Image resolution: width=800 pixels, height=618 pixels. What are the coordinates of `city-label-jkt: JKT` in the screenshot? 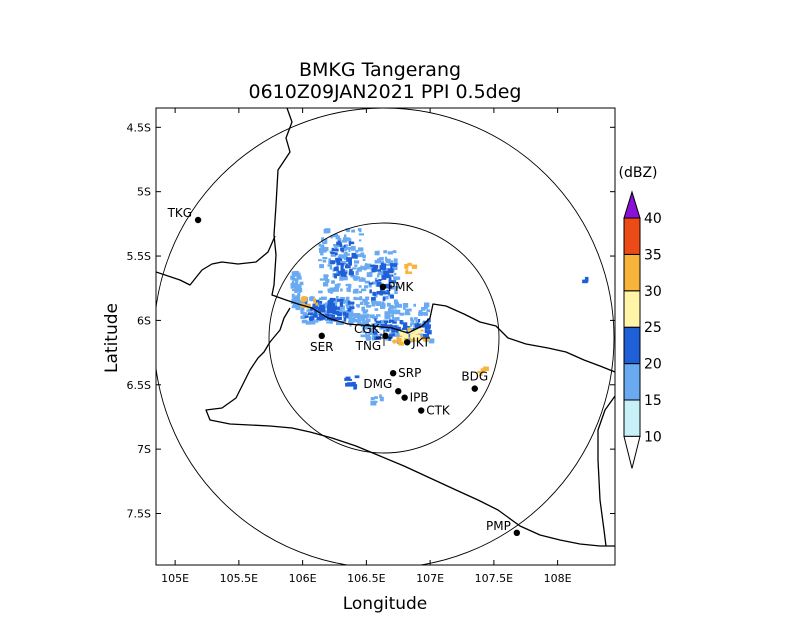 It's located at (420, 342).